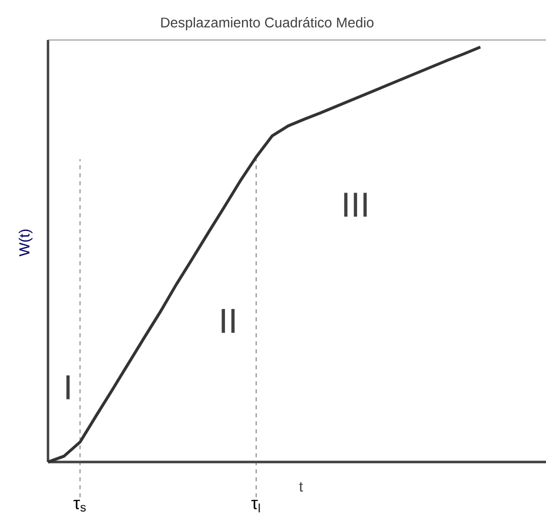 This screenshot has width=546, height=519. What do you see at coordinates (68, 387) in the screenshot?
I see `annotation: I` at bounding box center [68, 387].